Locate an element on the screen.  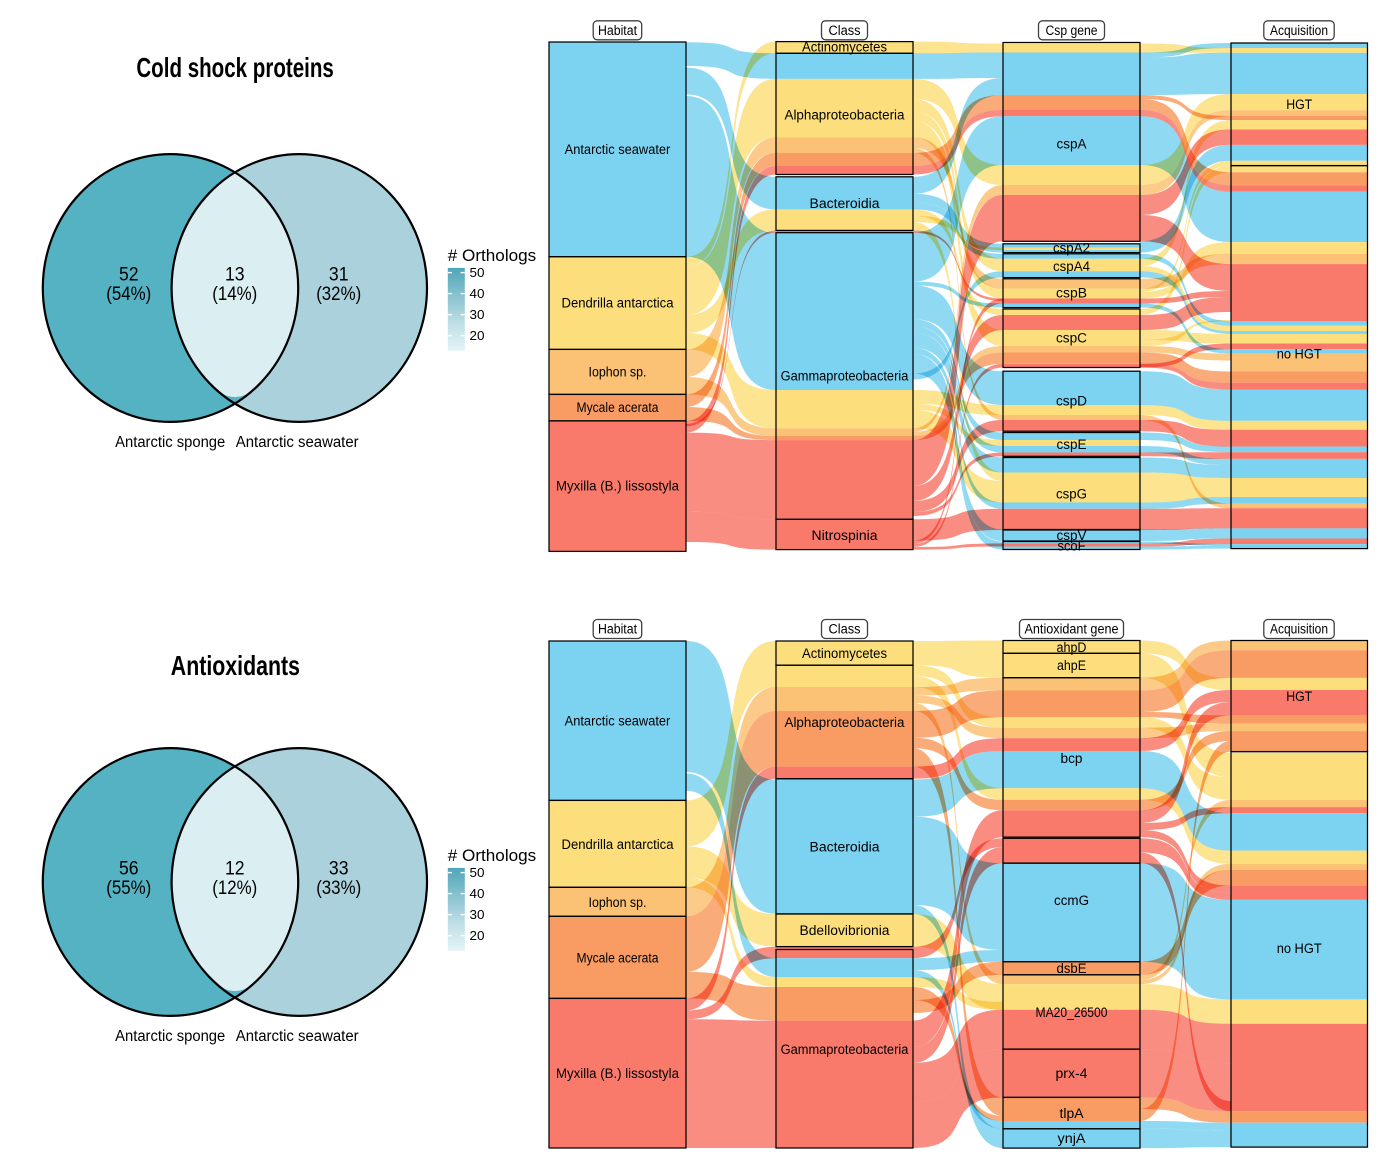
svg-text: cspA2 is located at coordinates (1071, 247).